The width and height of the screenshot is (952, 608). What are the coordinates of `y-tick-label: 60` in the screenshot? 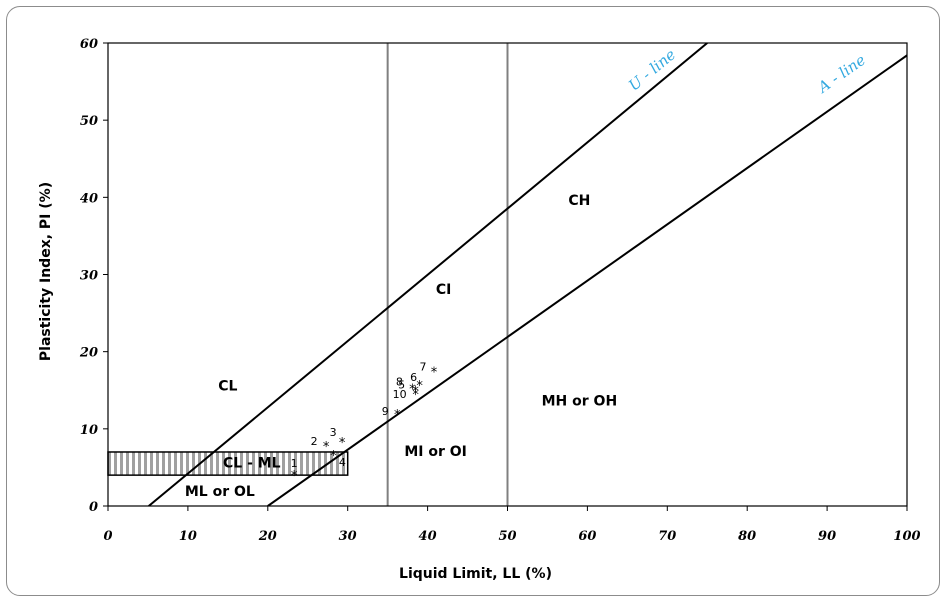 It's located at (89, 44).